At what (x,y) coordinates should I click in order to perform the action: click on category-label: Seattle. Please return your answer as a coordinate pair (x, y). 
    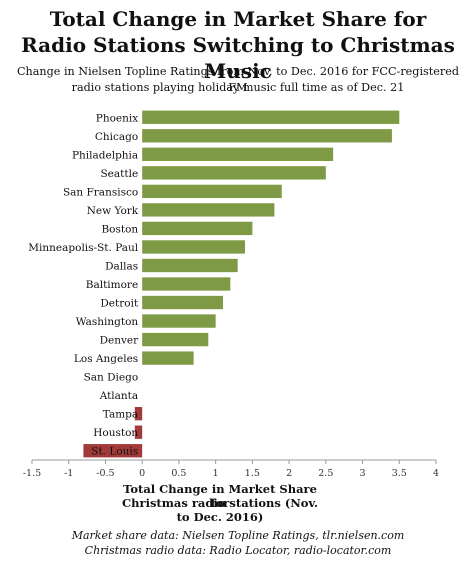
    Looking at the image, I should click on (119, 174).